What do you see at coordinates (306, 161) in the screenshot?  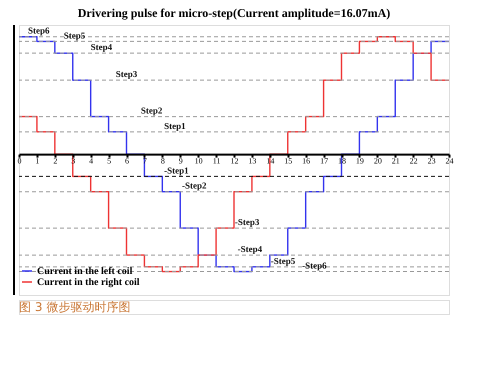 I see `x-tick-label: 16` at bounding box center [306, 161].